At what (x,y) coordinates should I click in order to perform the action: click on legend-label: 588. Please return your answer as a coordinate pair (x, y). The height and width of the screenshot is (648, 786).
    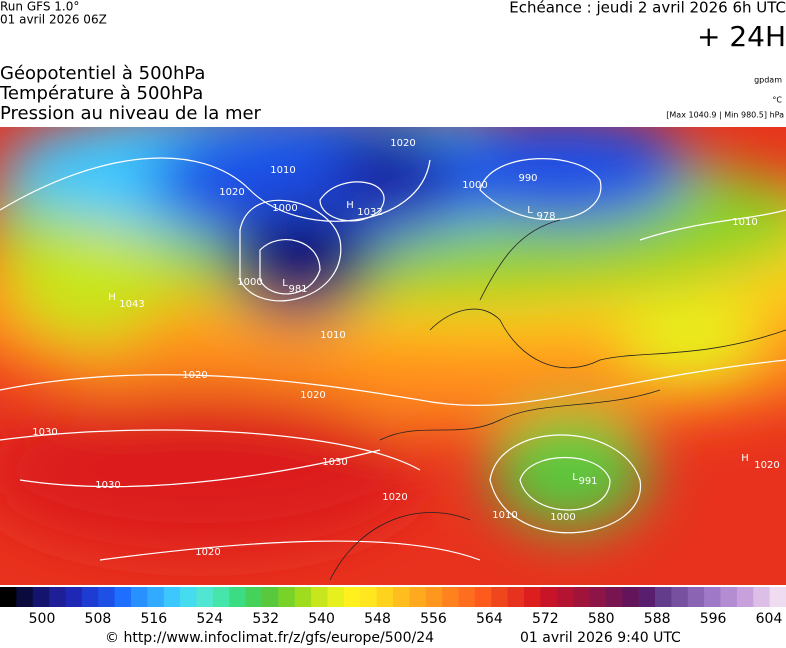
    Looking at the image, I should click on (657, 619).